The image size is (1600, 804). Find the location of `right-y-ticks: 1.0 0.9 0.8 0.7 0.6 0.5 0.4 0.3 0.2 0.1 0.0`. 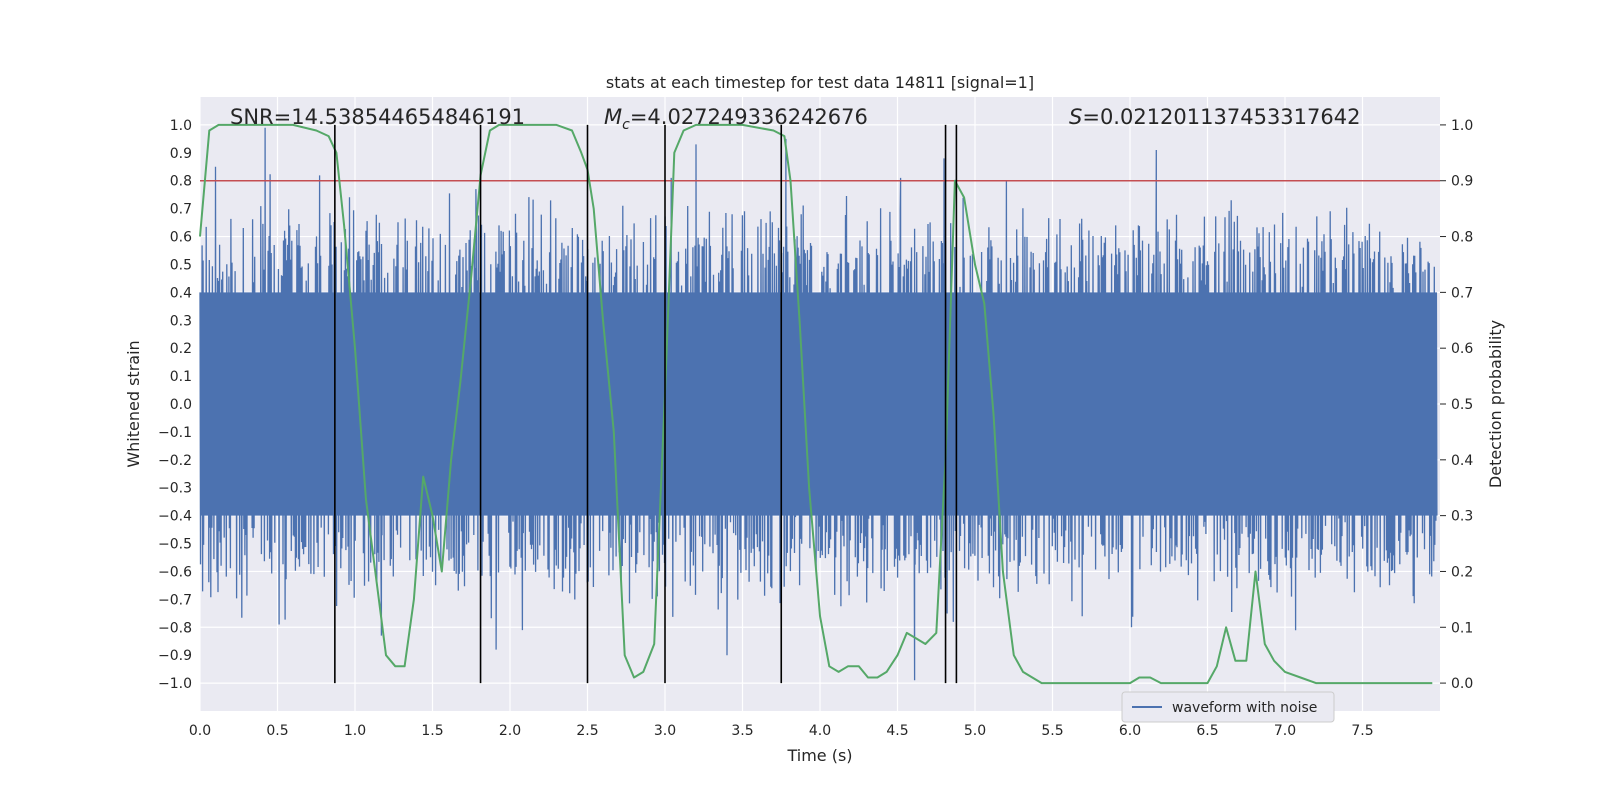

right-y-ticks: 1.0 0.9 0.8 0.7 0.6 0.5 0.4 0.3 0.2 0.1 0.0 is located at coordinates (1456, 405).